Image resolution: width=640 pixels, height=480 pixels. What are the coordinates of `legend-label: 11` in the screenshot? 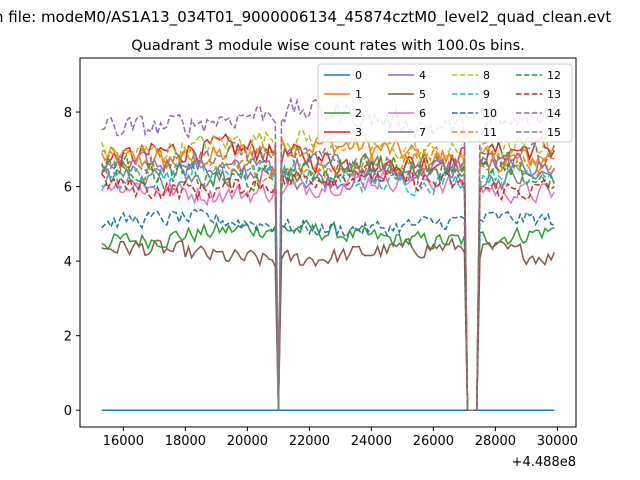 It's located at (490, 132).